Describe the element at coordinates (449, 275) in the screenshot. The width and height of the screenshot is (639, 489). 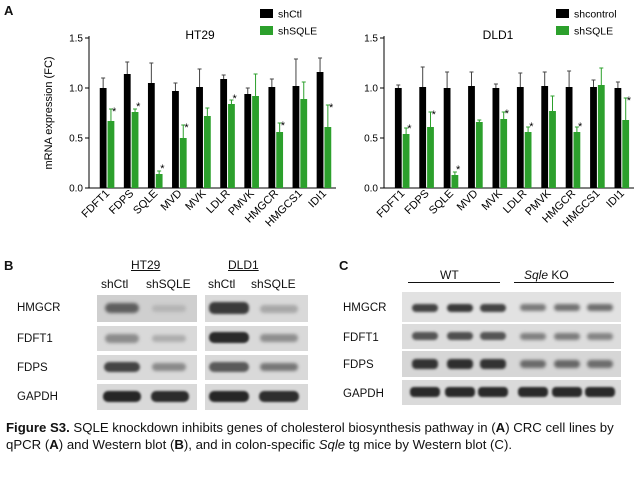
I see `blot-c-group-wt: WT` at that location.